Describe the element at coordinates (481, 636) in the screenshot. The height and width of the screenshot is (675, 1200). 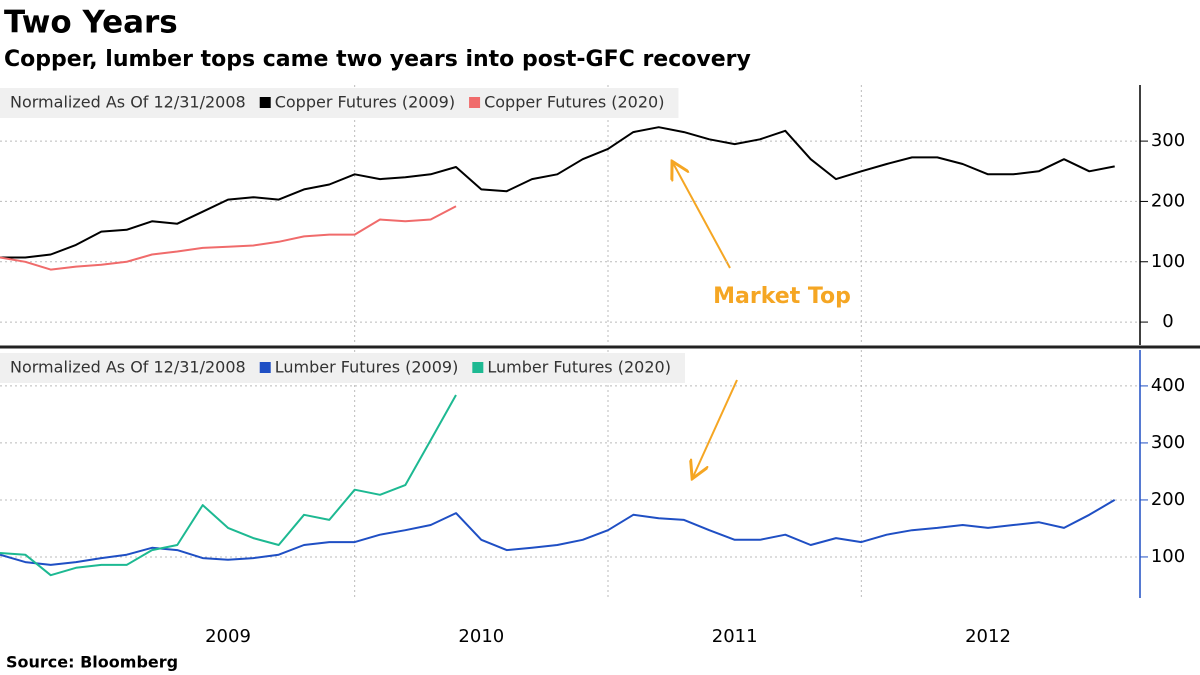
I see `x-tick-label: 2010` at that location.